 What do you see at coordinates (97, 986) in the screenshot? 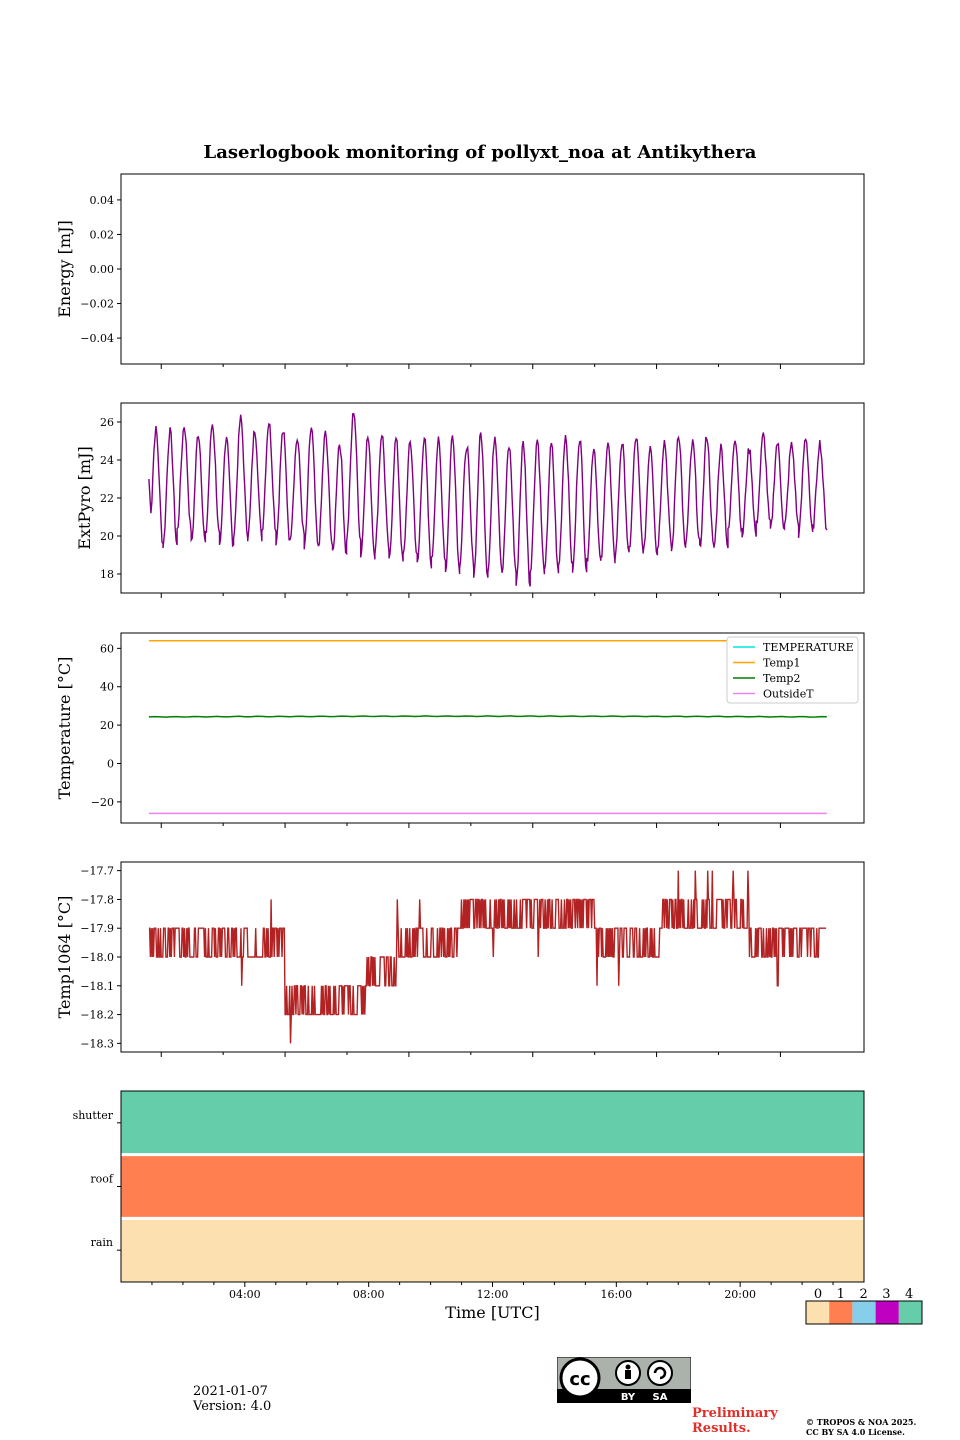
I see `y-tick-label: −18.1` at bounding box center [97, 986].